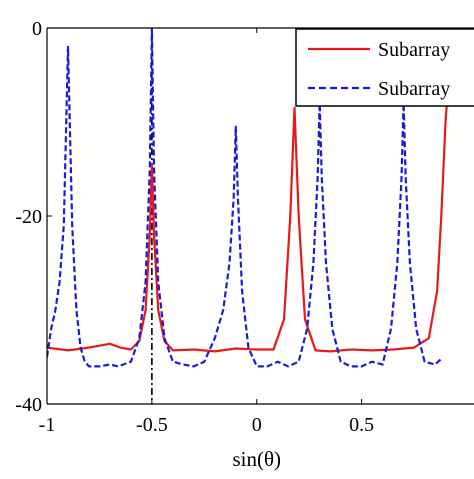 This screenshot has height=479, width=474. I want to click on legend-label-0: Subarray, so click(414, 50).